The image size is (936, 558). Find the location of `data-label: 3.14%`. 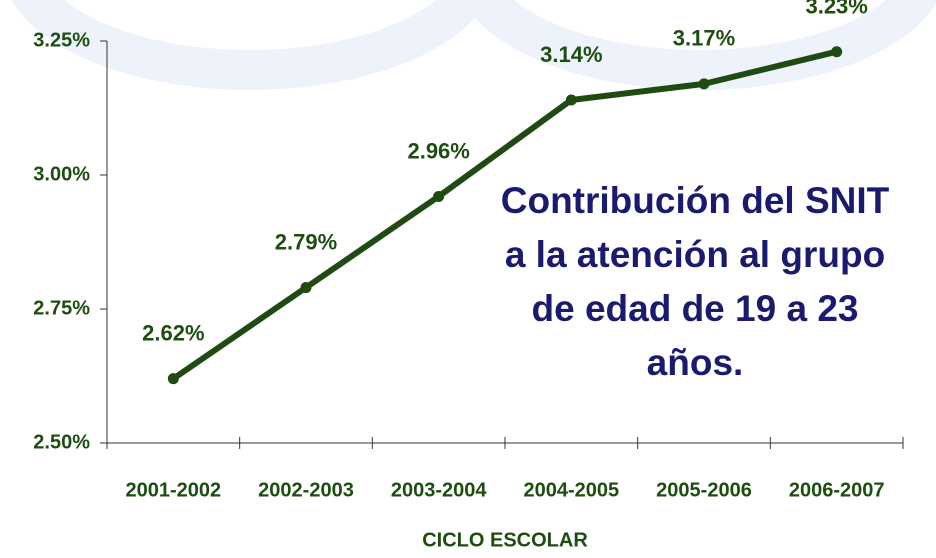

data-label: 3.14% is located at coordinates (571, 54).